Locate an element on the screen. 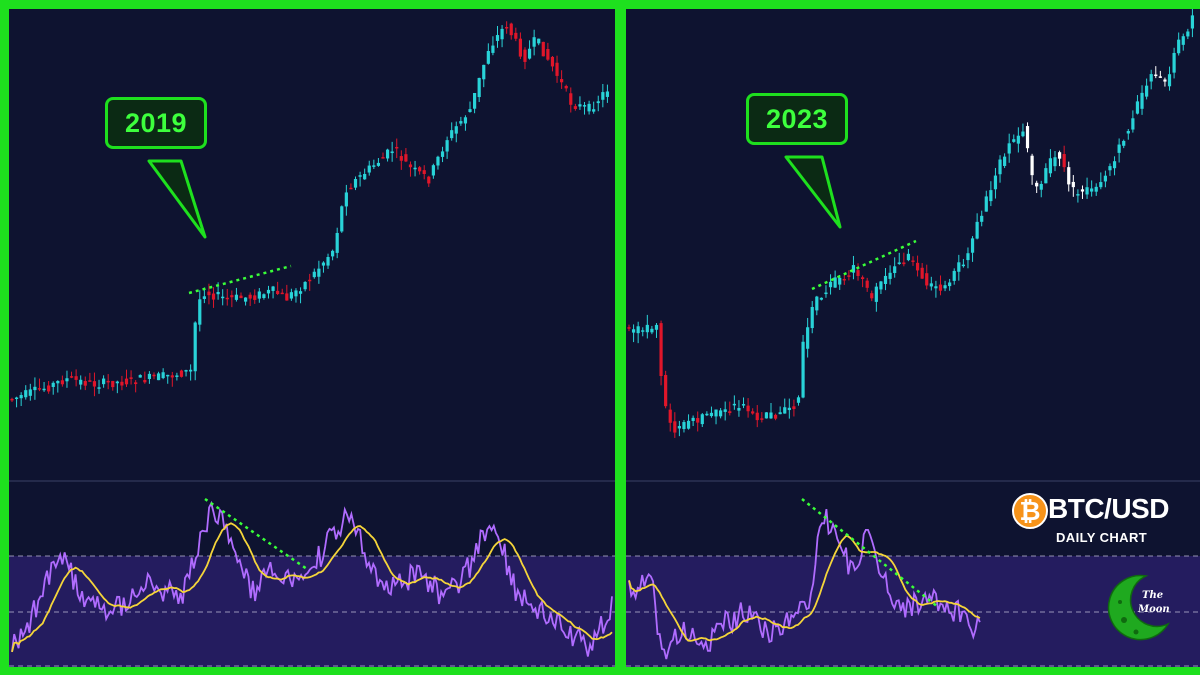  logo-text-2: Moon is located at coordinates (1153, 609).